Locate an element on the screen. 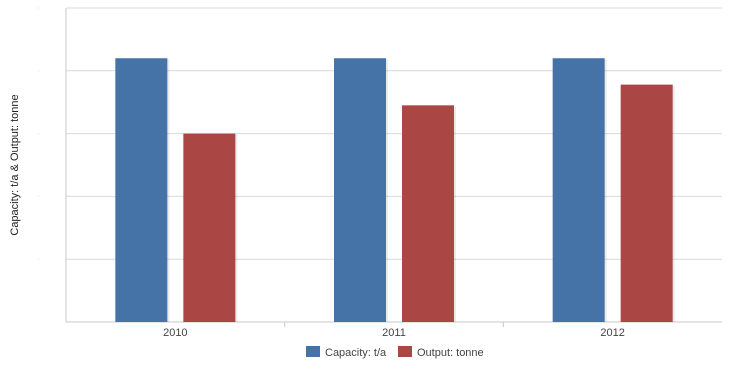 The image size is (734, 365). x-tick-label: 2010 is located at coordinates (175, 333).